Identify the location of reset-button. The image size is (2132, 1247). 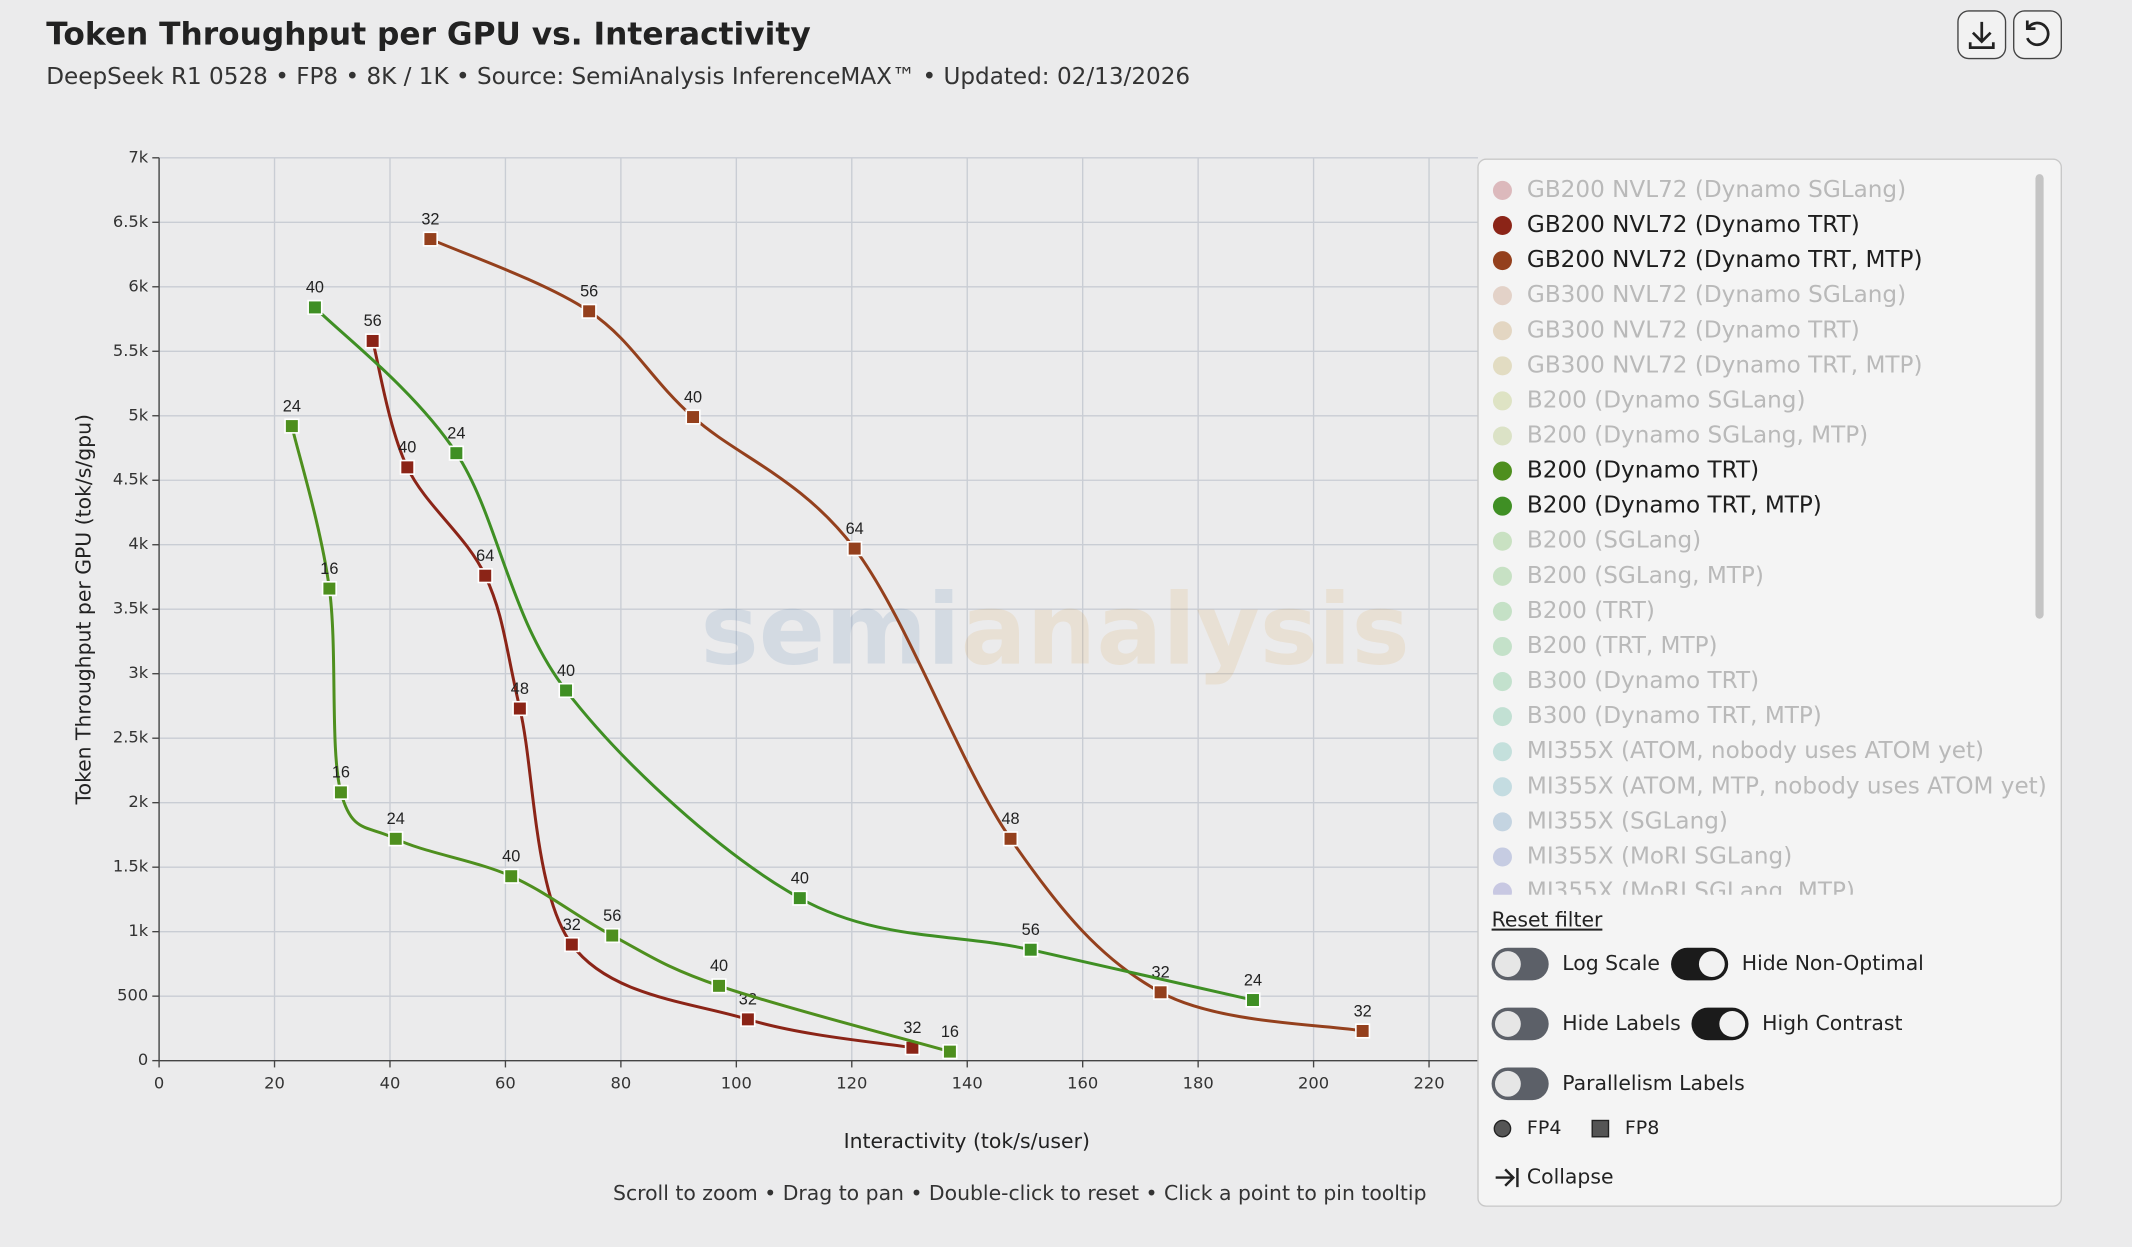
(2037, 35).